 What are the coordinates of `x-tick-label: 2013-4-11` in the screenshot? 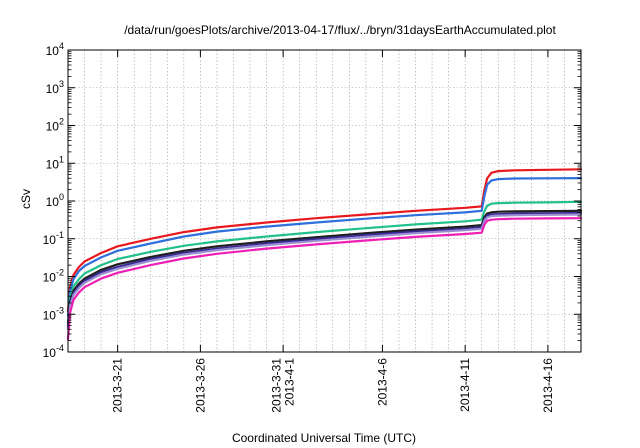 It's located at (465, 385).